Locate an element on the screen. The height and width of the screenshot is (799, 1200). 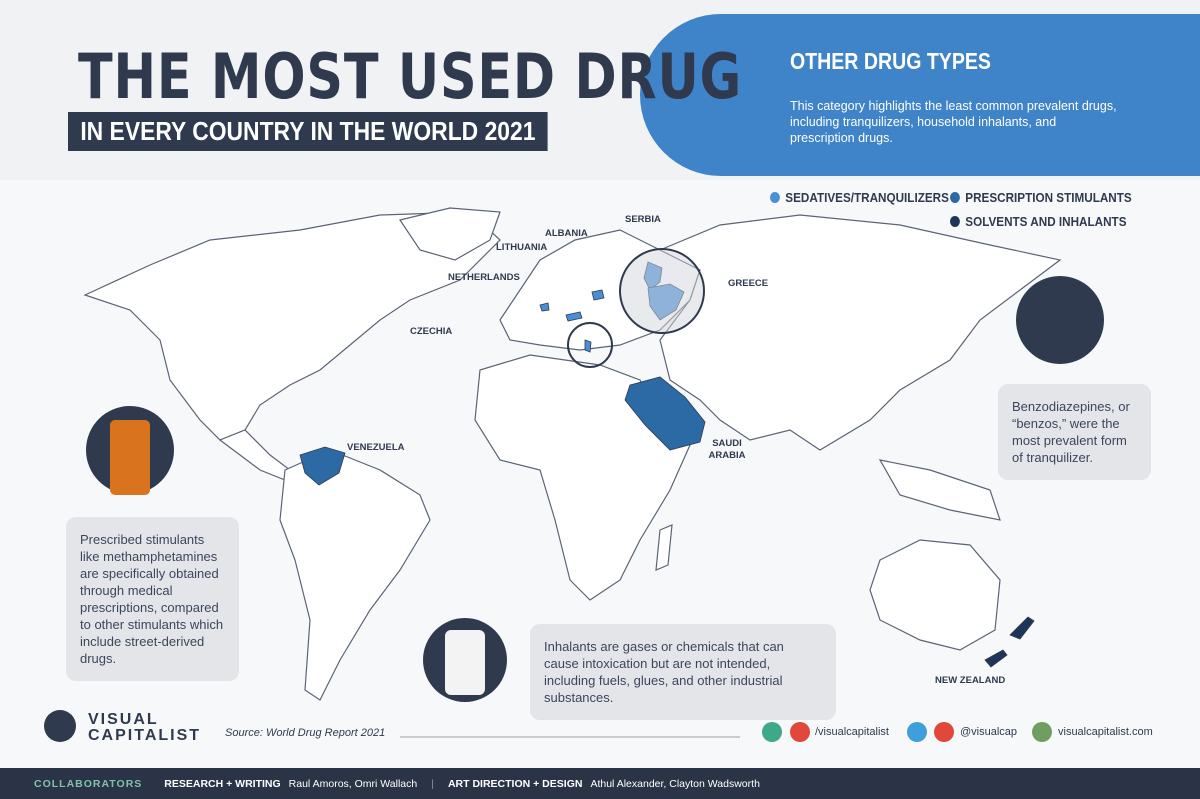
country-label: NEW ZEALAND is located at coordinates (970, 680).